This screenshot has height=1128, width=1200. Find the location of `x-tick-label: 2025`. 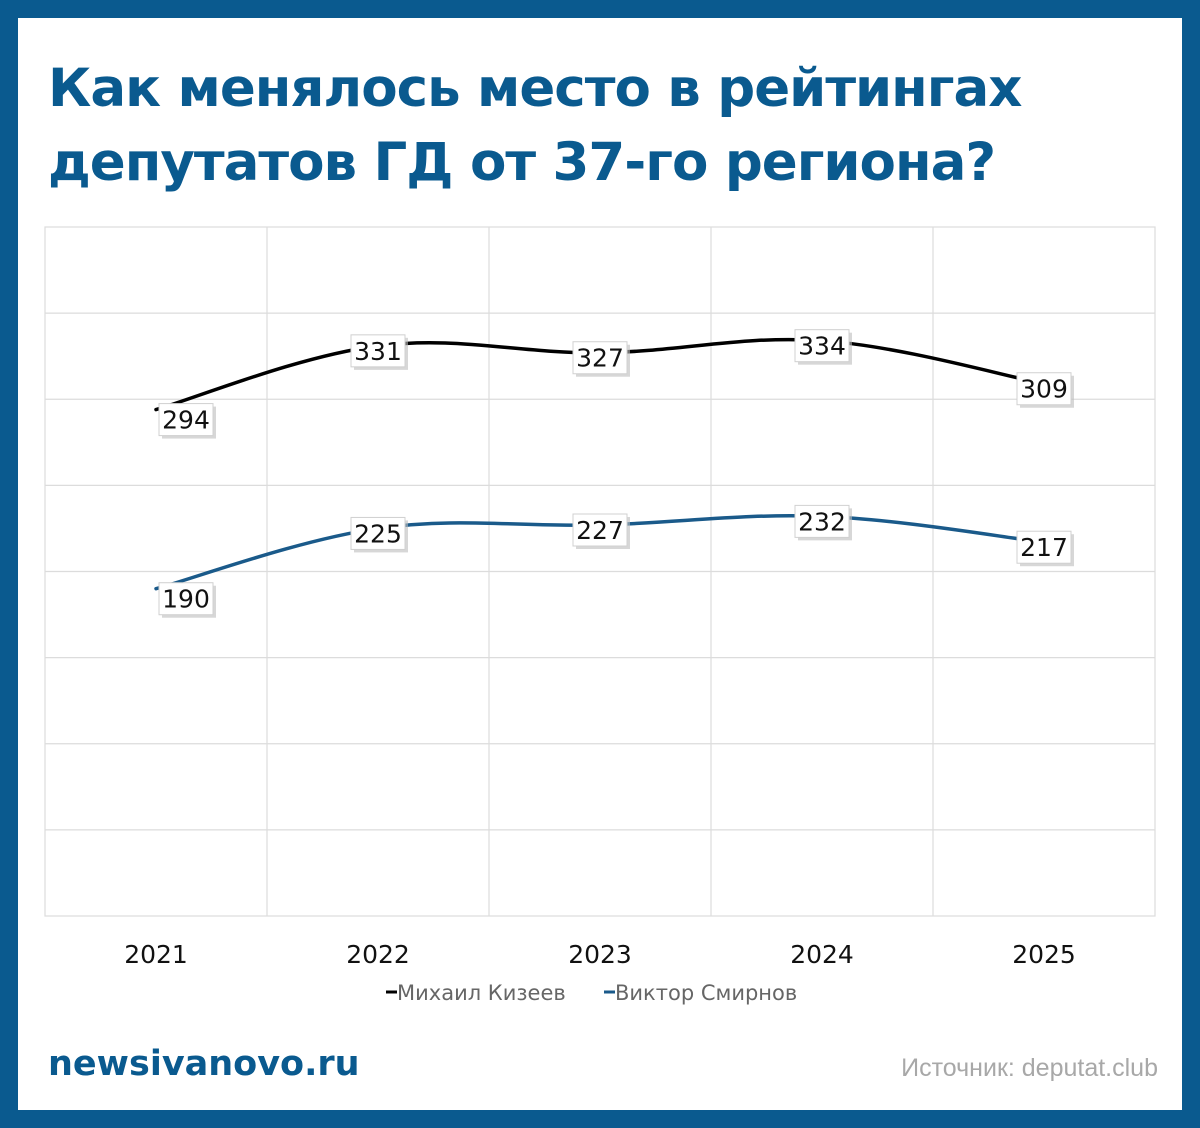

x-tick-label: 2025 is located at coordinates (1044, 954).